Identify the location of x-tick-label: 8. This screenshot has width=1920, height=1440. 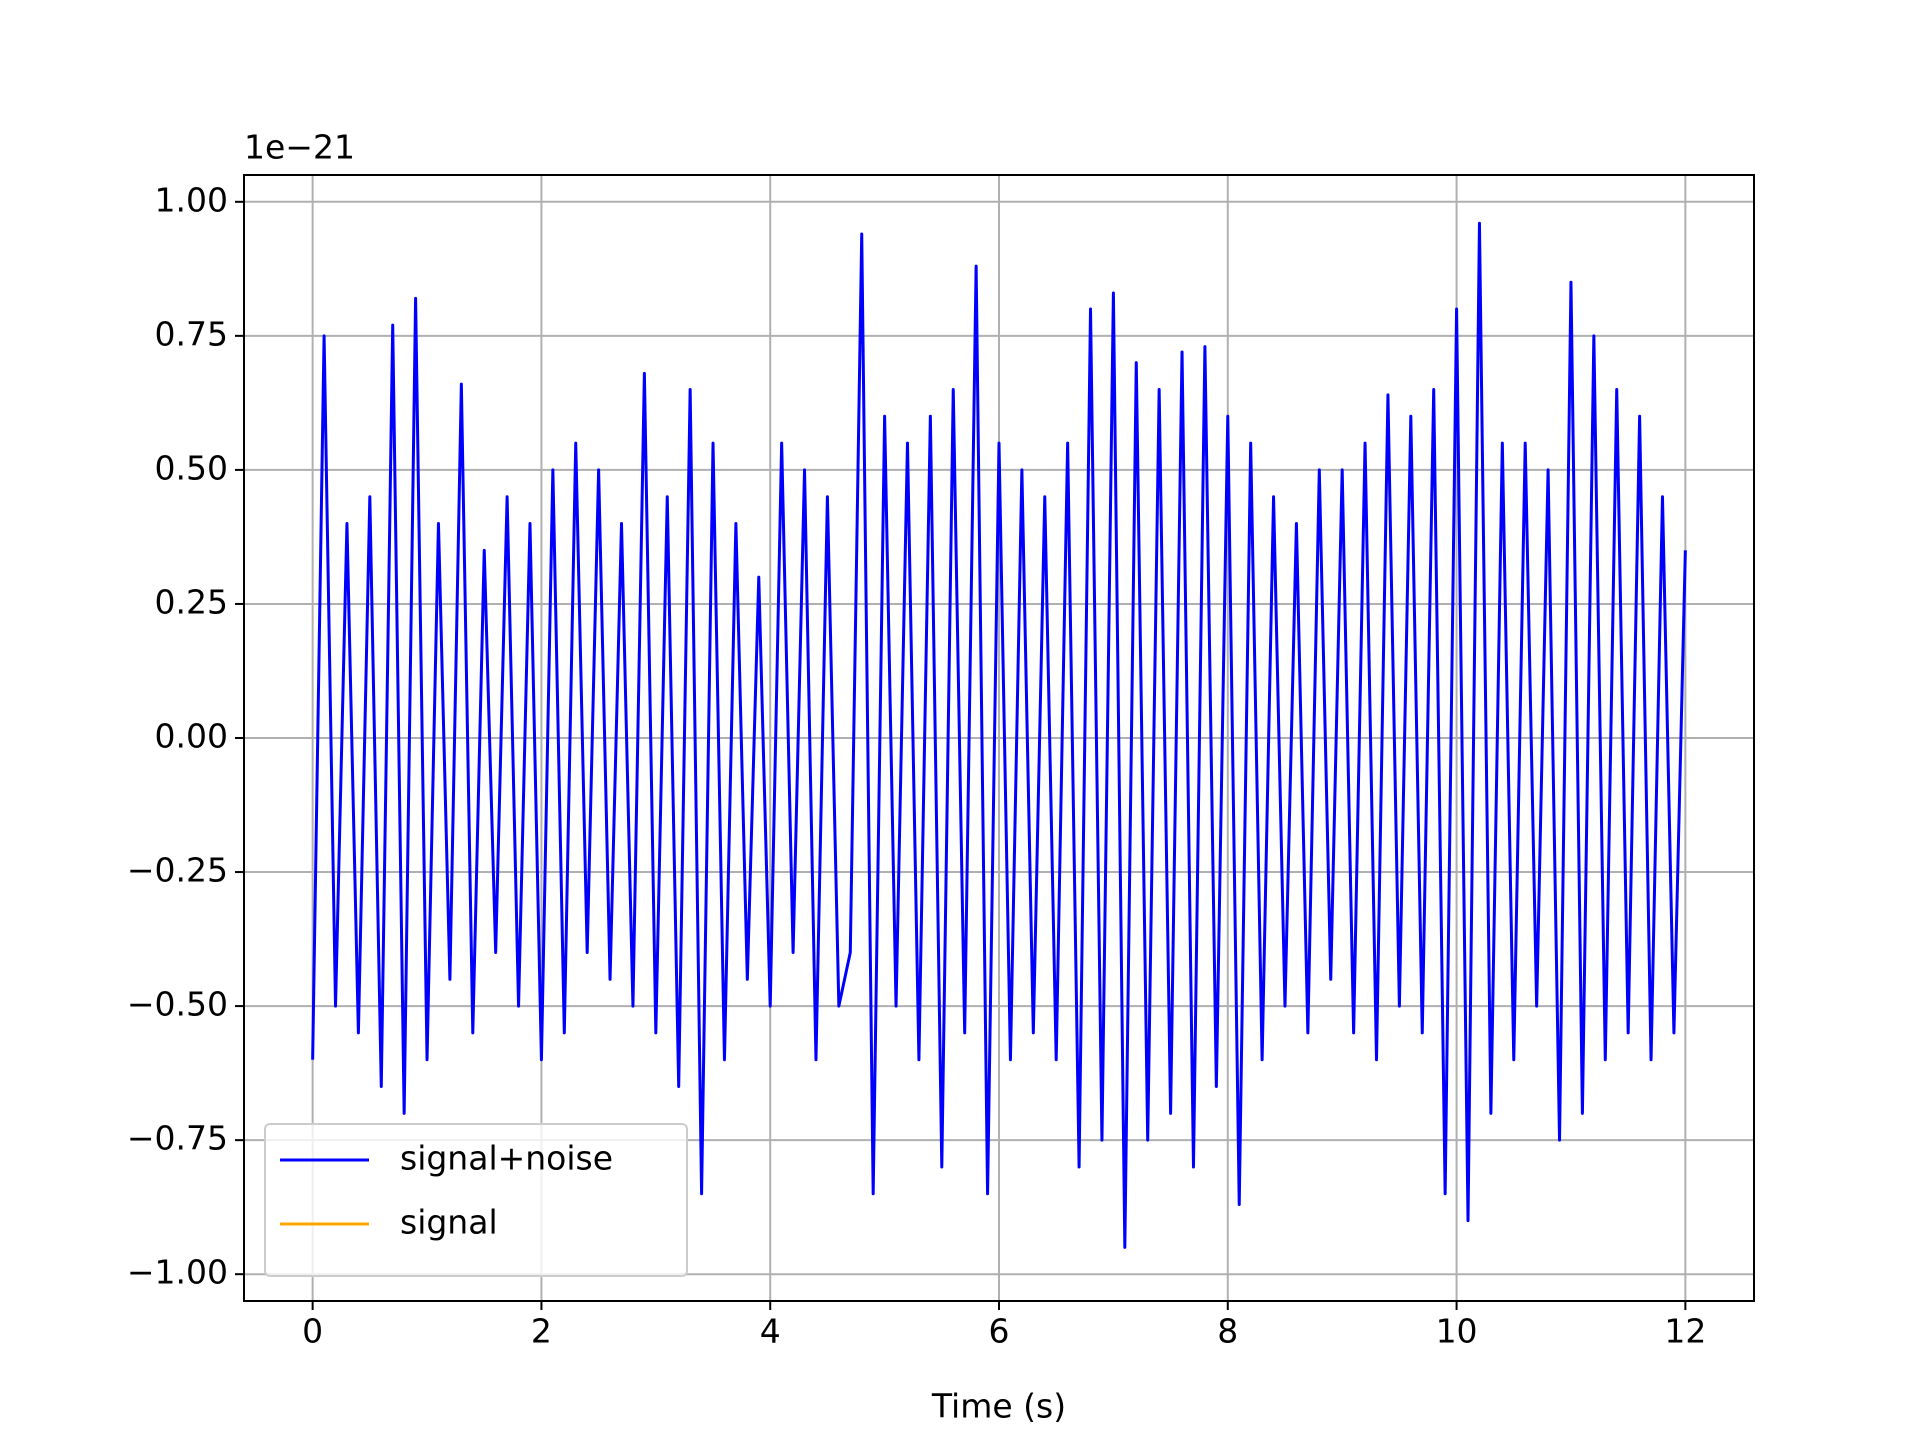
(1227, 1331).